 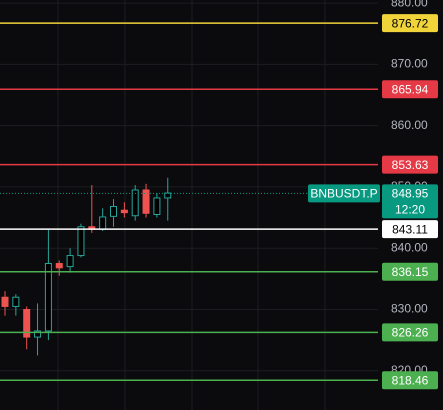 I want to click on level-label: 836.15, so click(x=410, y=272).